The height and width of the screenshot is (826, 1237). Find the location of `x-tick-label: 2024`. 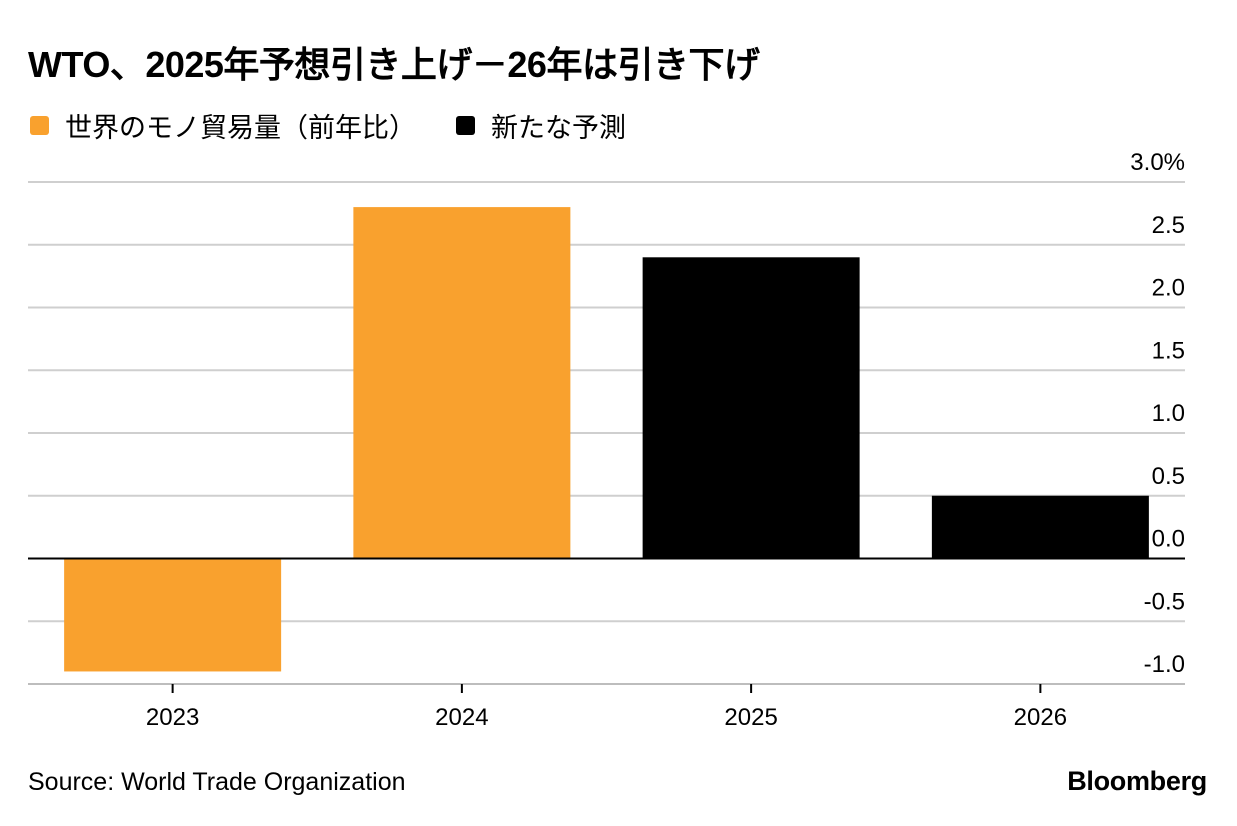

x-tick-label: 2024 is located at coordinates (461, 717).